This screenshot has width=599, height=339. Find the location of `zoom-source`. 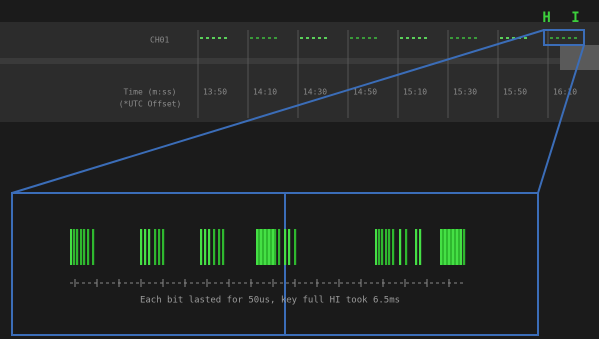

zoom-source is located at coordinates (564, 37).